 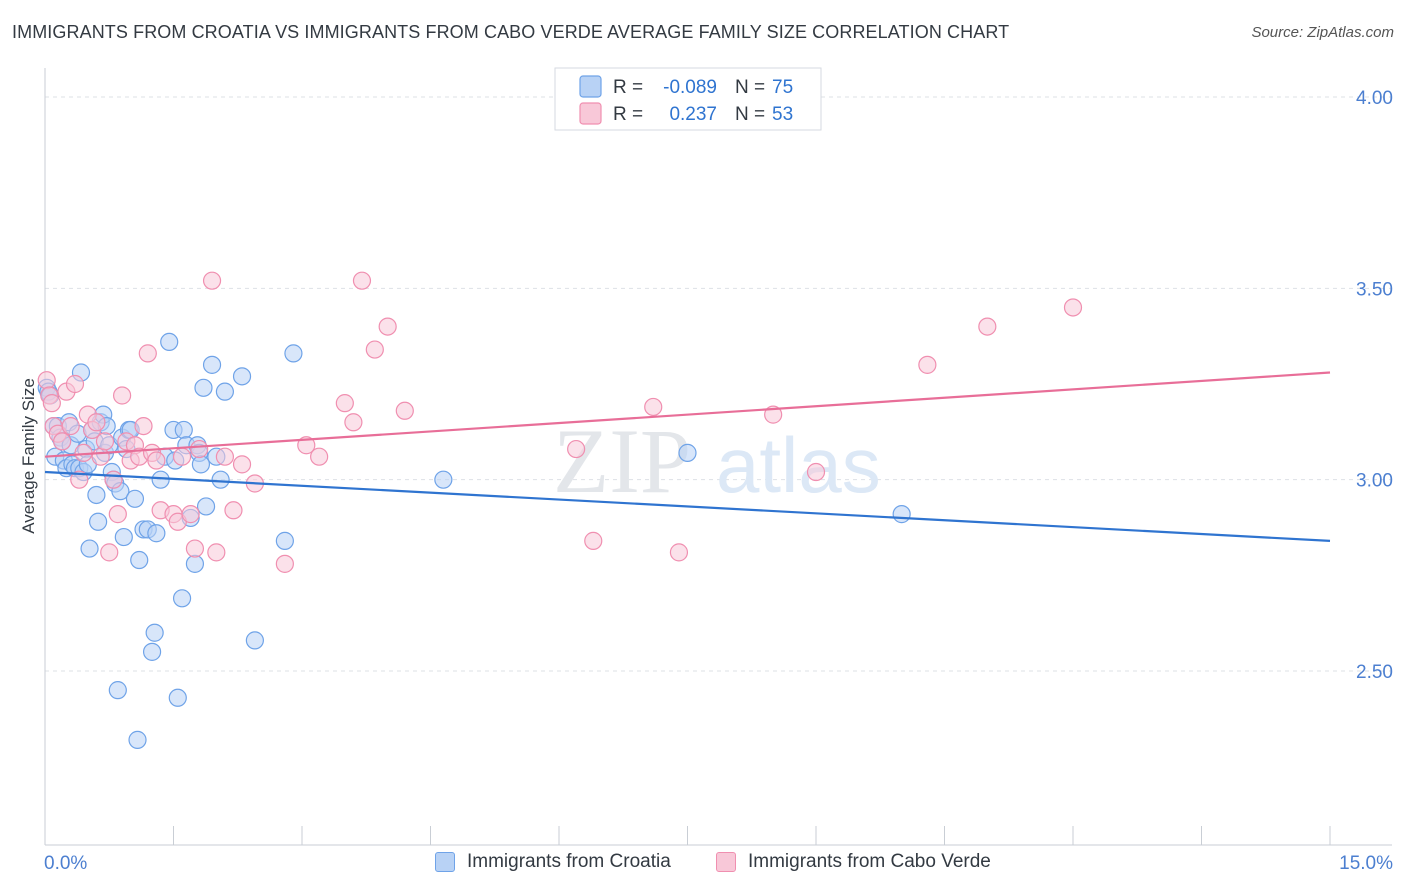 I want to click on legend-top-n-label-caboverde: N =, so click(x=750, y=114).